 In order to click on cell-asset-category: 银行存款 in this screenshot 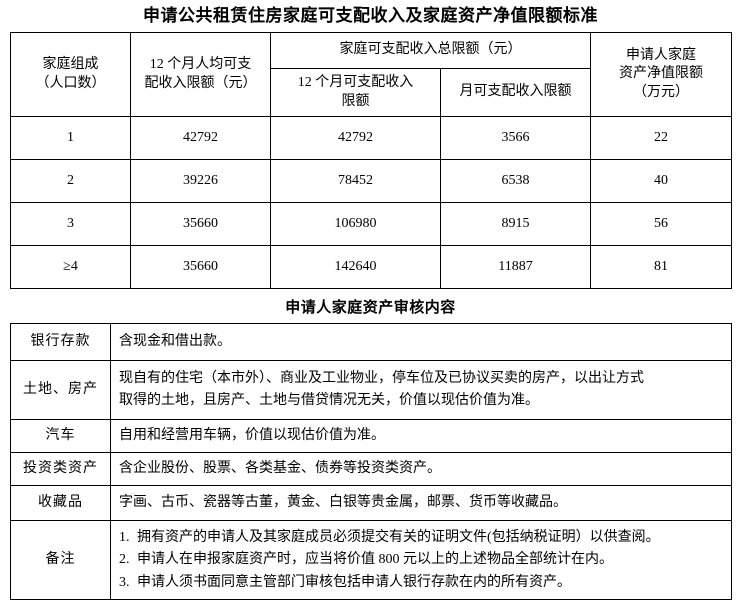, I will do `click(60, 342)`.